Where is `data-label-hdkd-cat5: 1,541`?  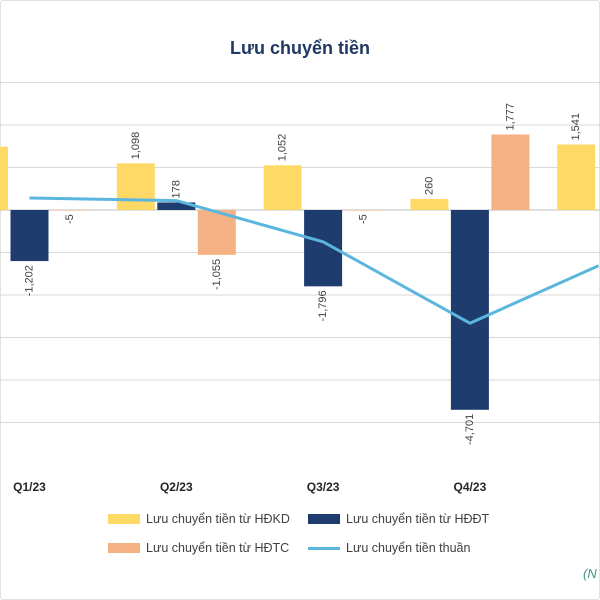 data-label-hdkd-cat5: 1,541 is located at coordinates (576, 127).